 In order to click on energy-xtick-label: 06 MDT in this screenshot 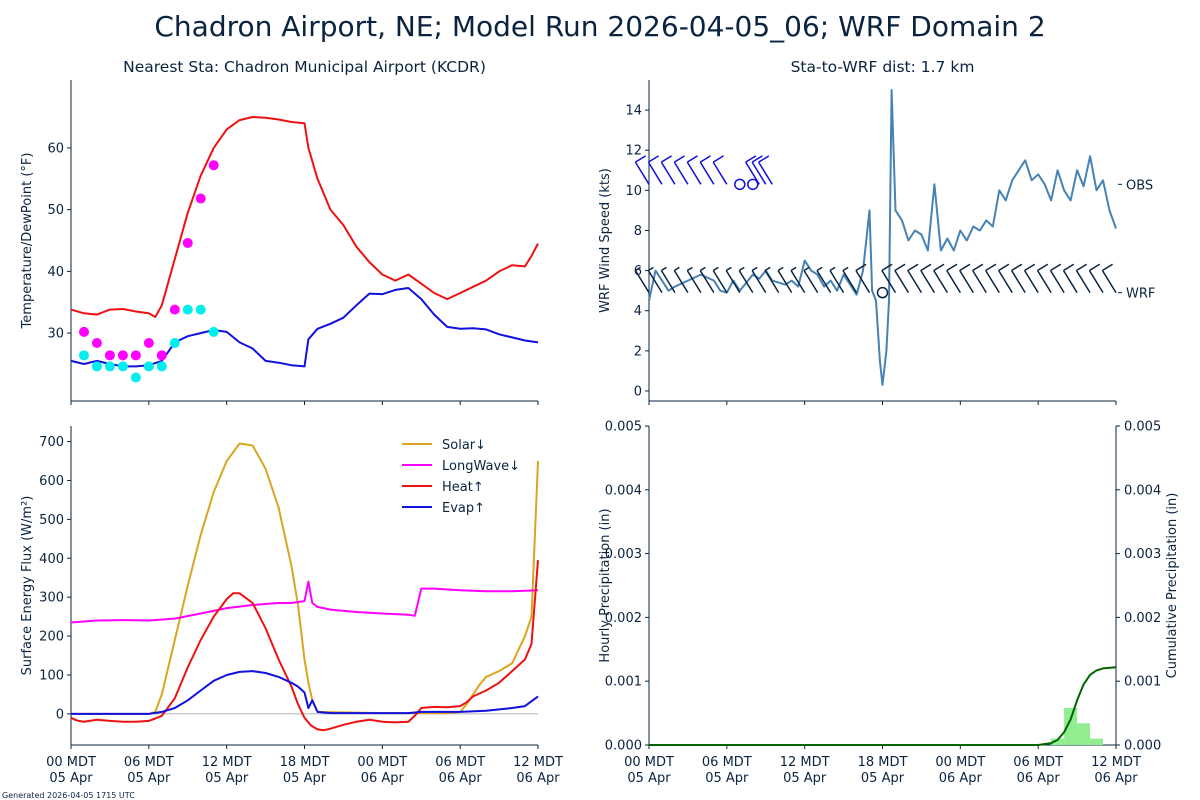, I will do `click(149, 762)`.